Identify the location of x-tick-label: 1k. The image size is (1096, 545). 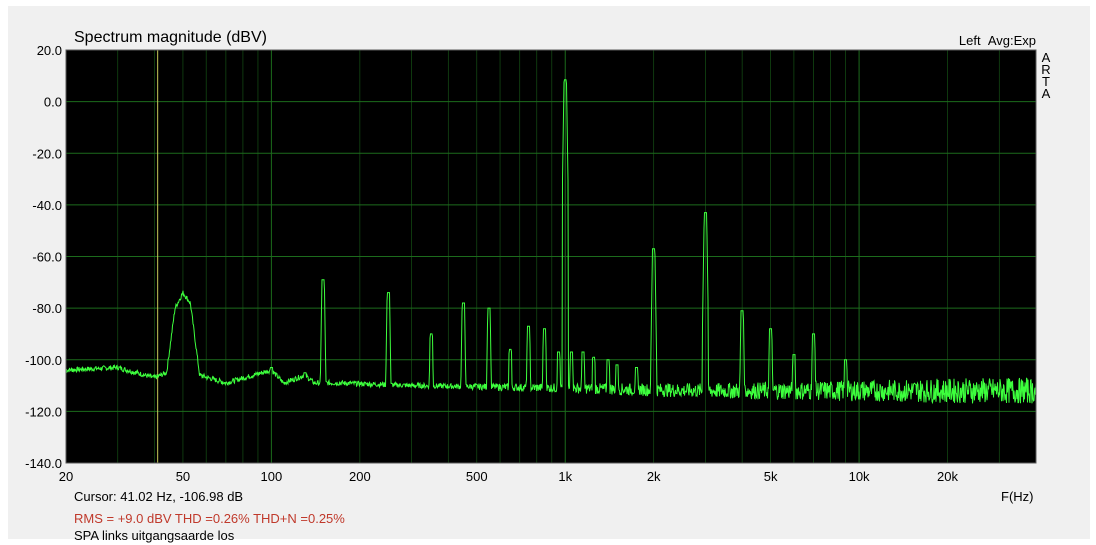
(565, 476).